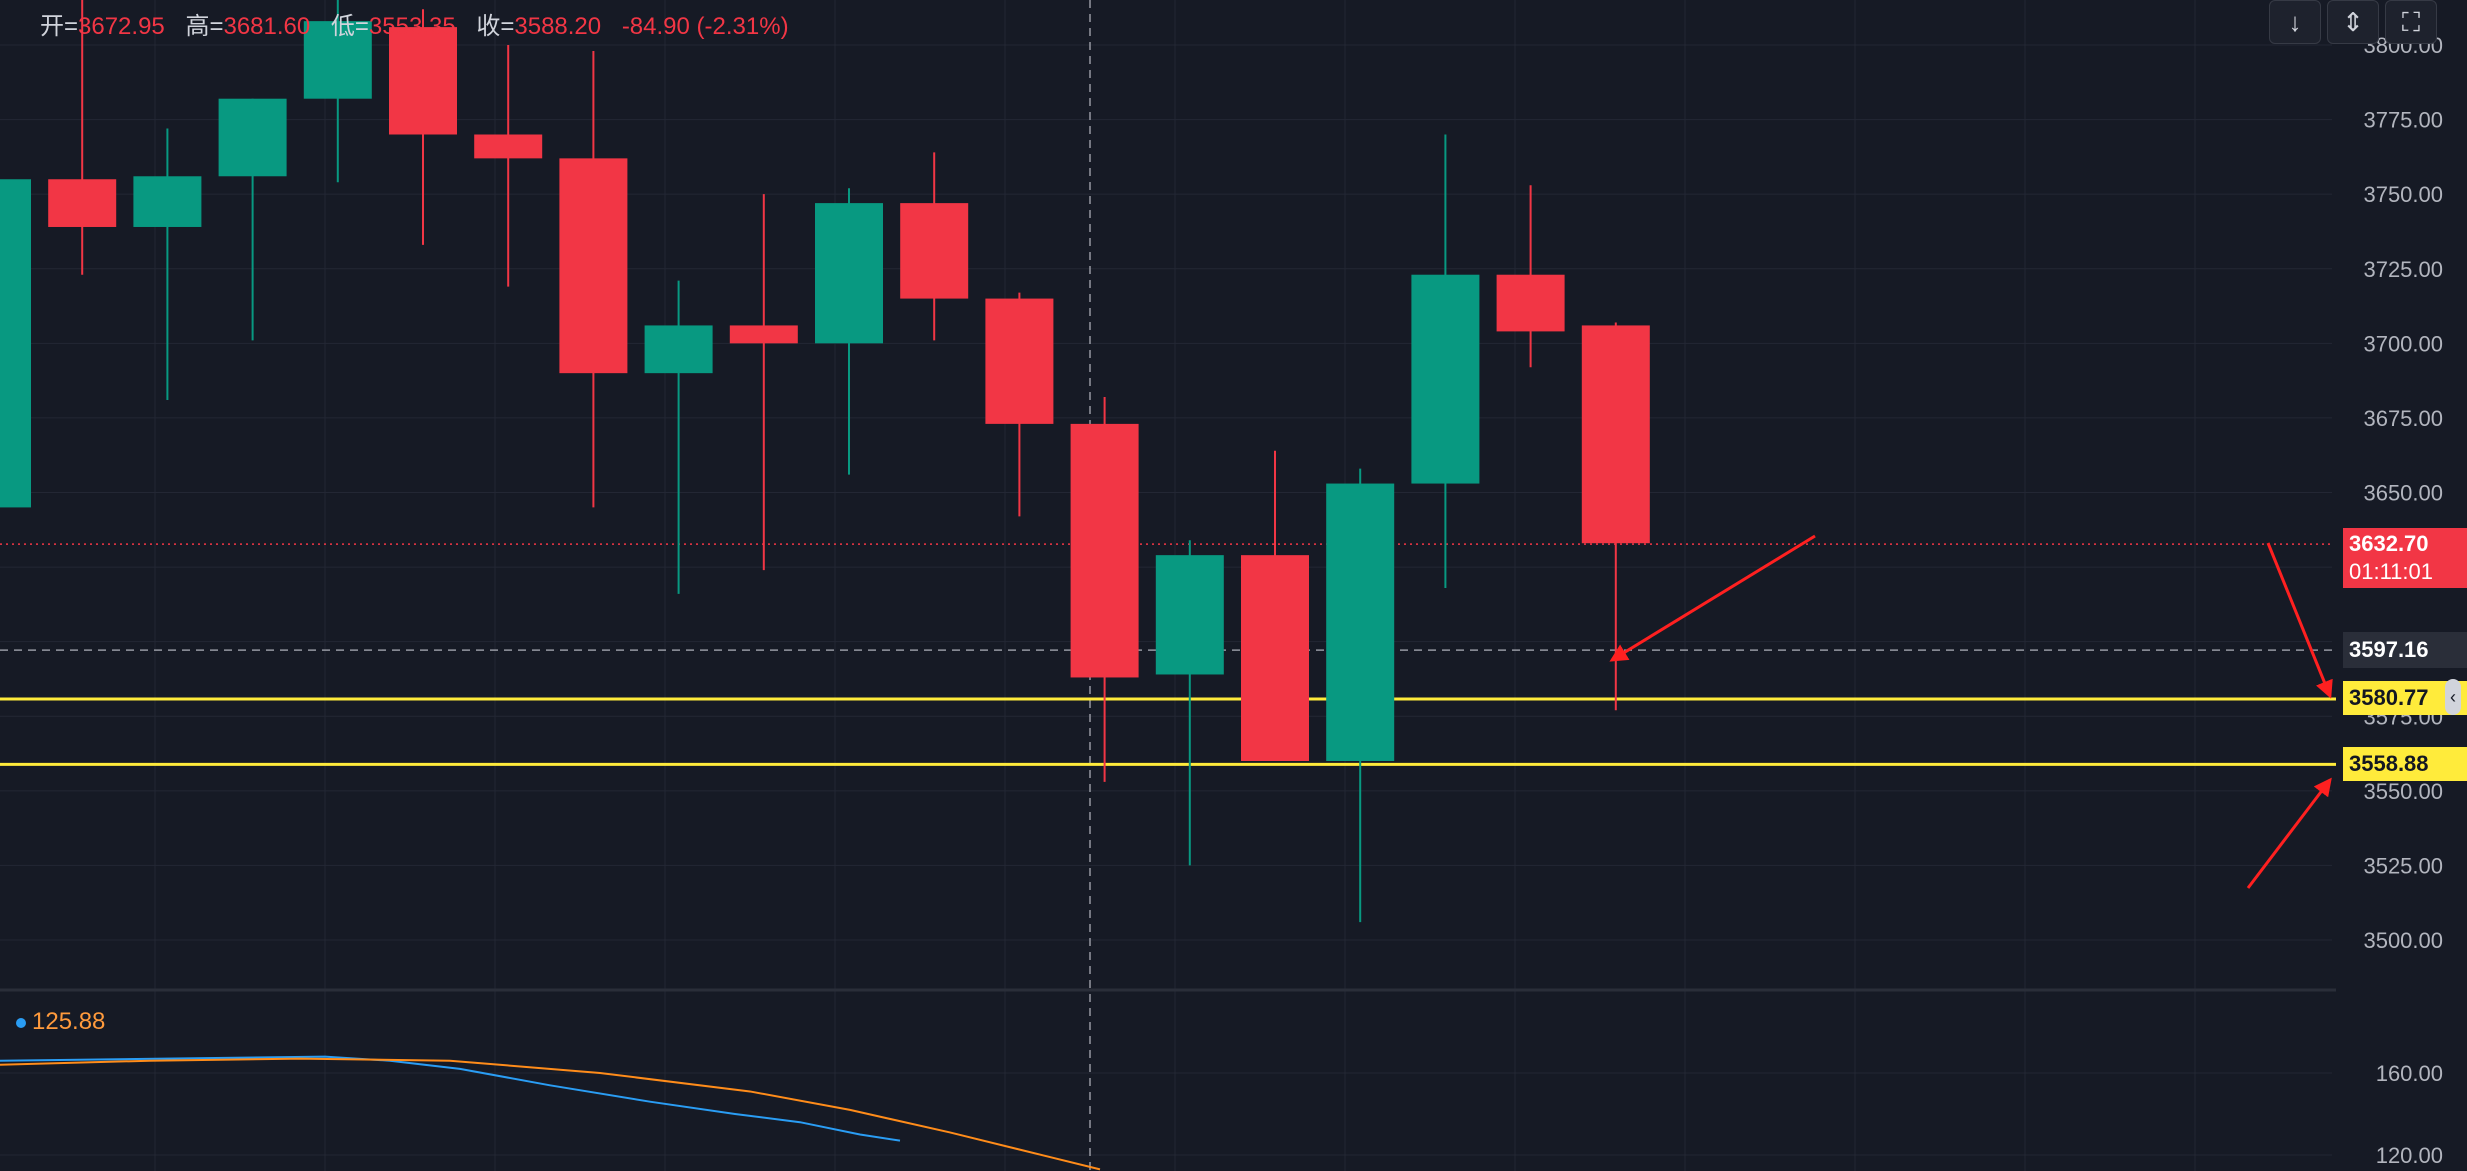 This screenshot has height=1171, width=2467. Describe the element at coordinates (2403, 418) in the screenshot. I see `y-tick-label: 3675.00` at that location.